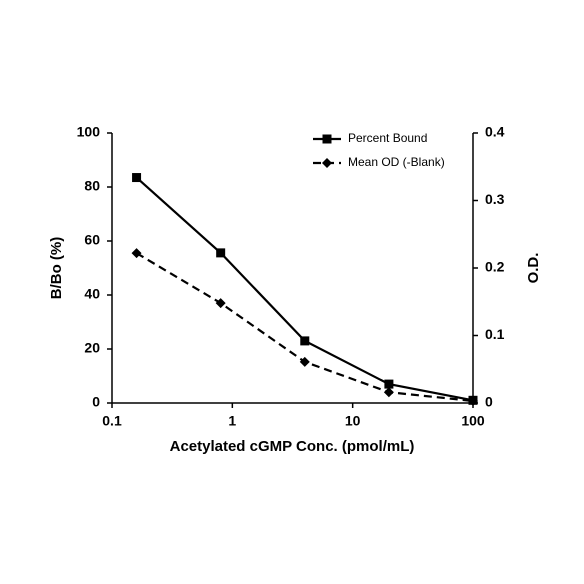 The image size is (584, 584). Describe the element at coordinates (92, 186) in the screenshot. I see `y-tick-label: 80` at that location.